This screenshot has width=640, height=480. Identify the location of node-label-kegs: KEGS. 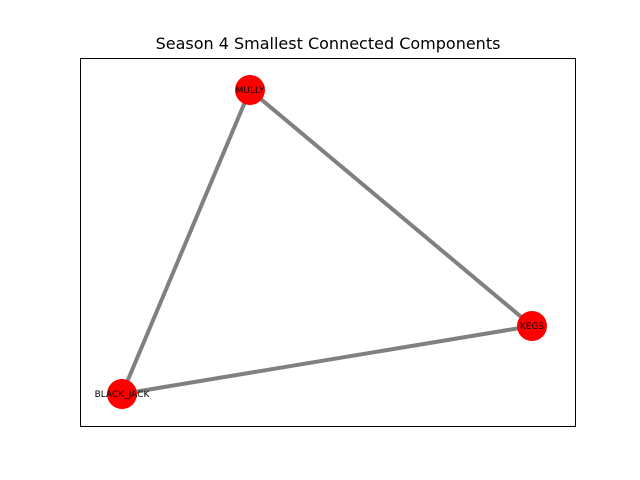
(532, 327).